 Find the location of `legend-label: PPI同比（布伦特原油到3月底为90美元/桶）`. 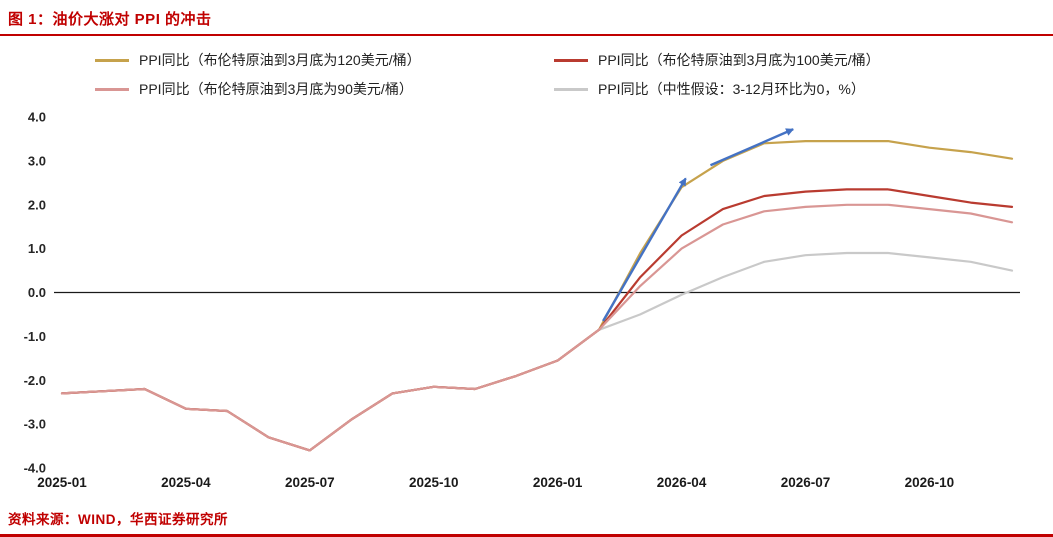

legend-label: PPI同比（布伦特原油到3月底为90美元/桶） is located at coordinates (276, 89).